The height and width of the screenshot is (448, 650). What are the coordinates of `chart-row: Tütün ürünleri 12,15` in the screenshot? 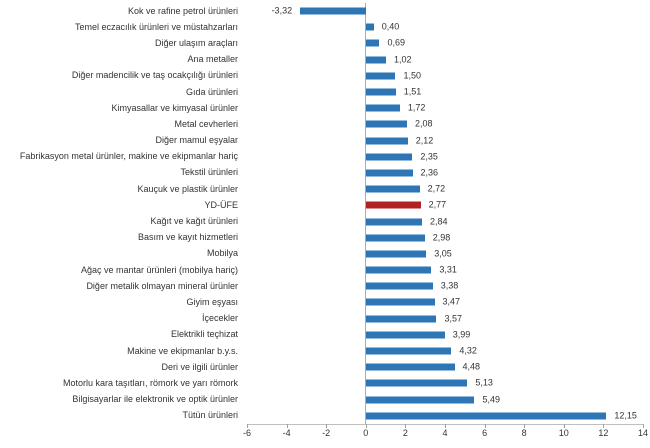 It's located at (321, 416).